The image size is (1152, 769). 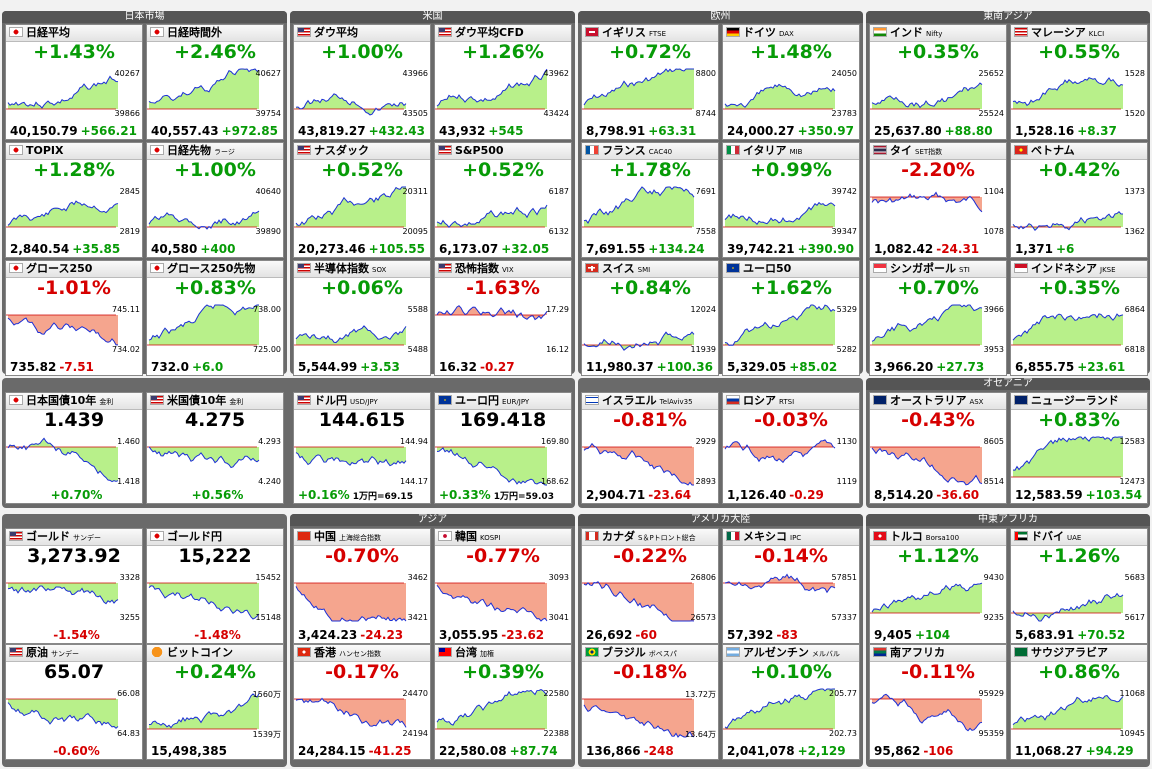 What do you see at coordinates (993, 617) in the screenshot?
I see `low-label: 9235` at bounding box center [993, 617].